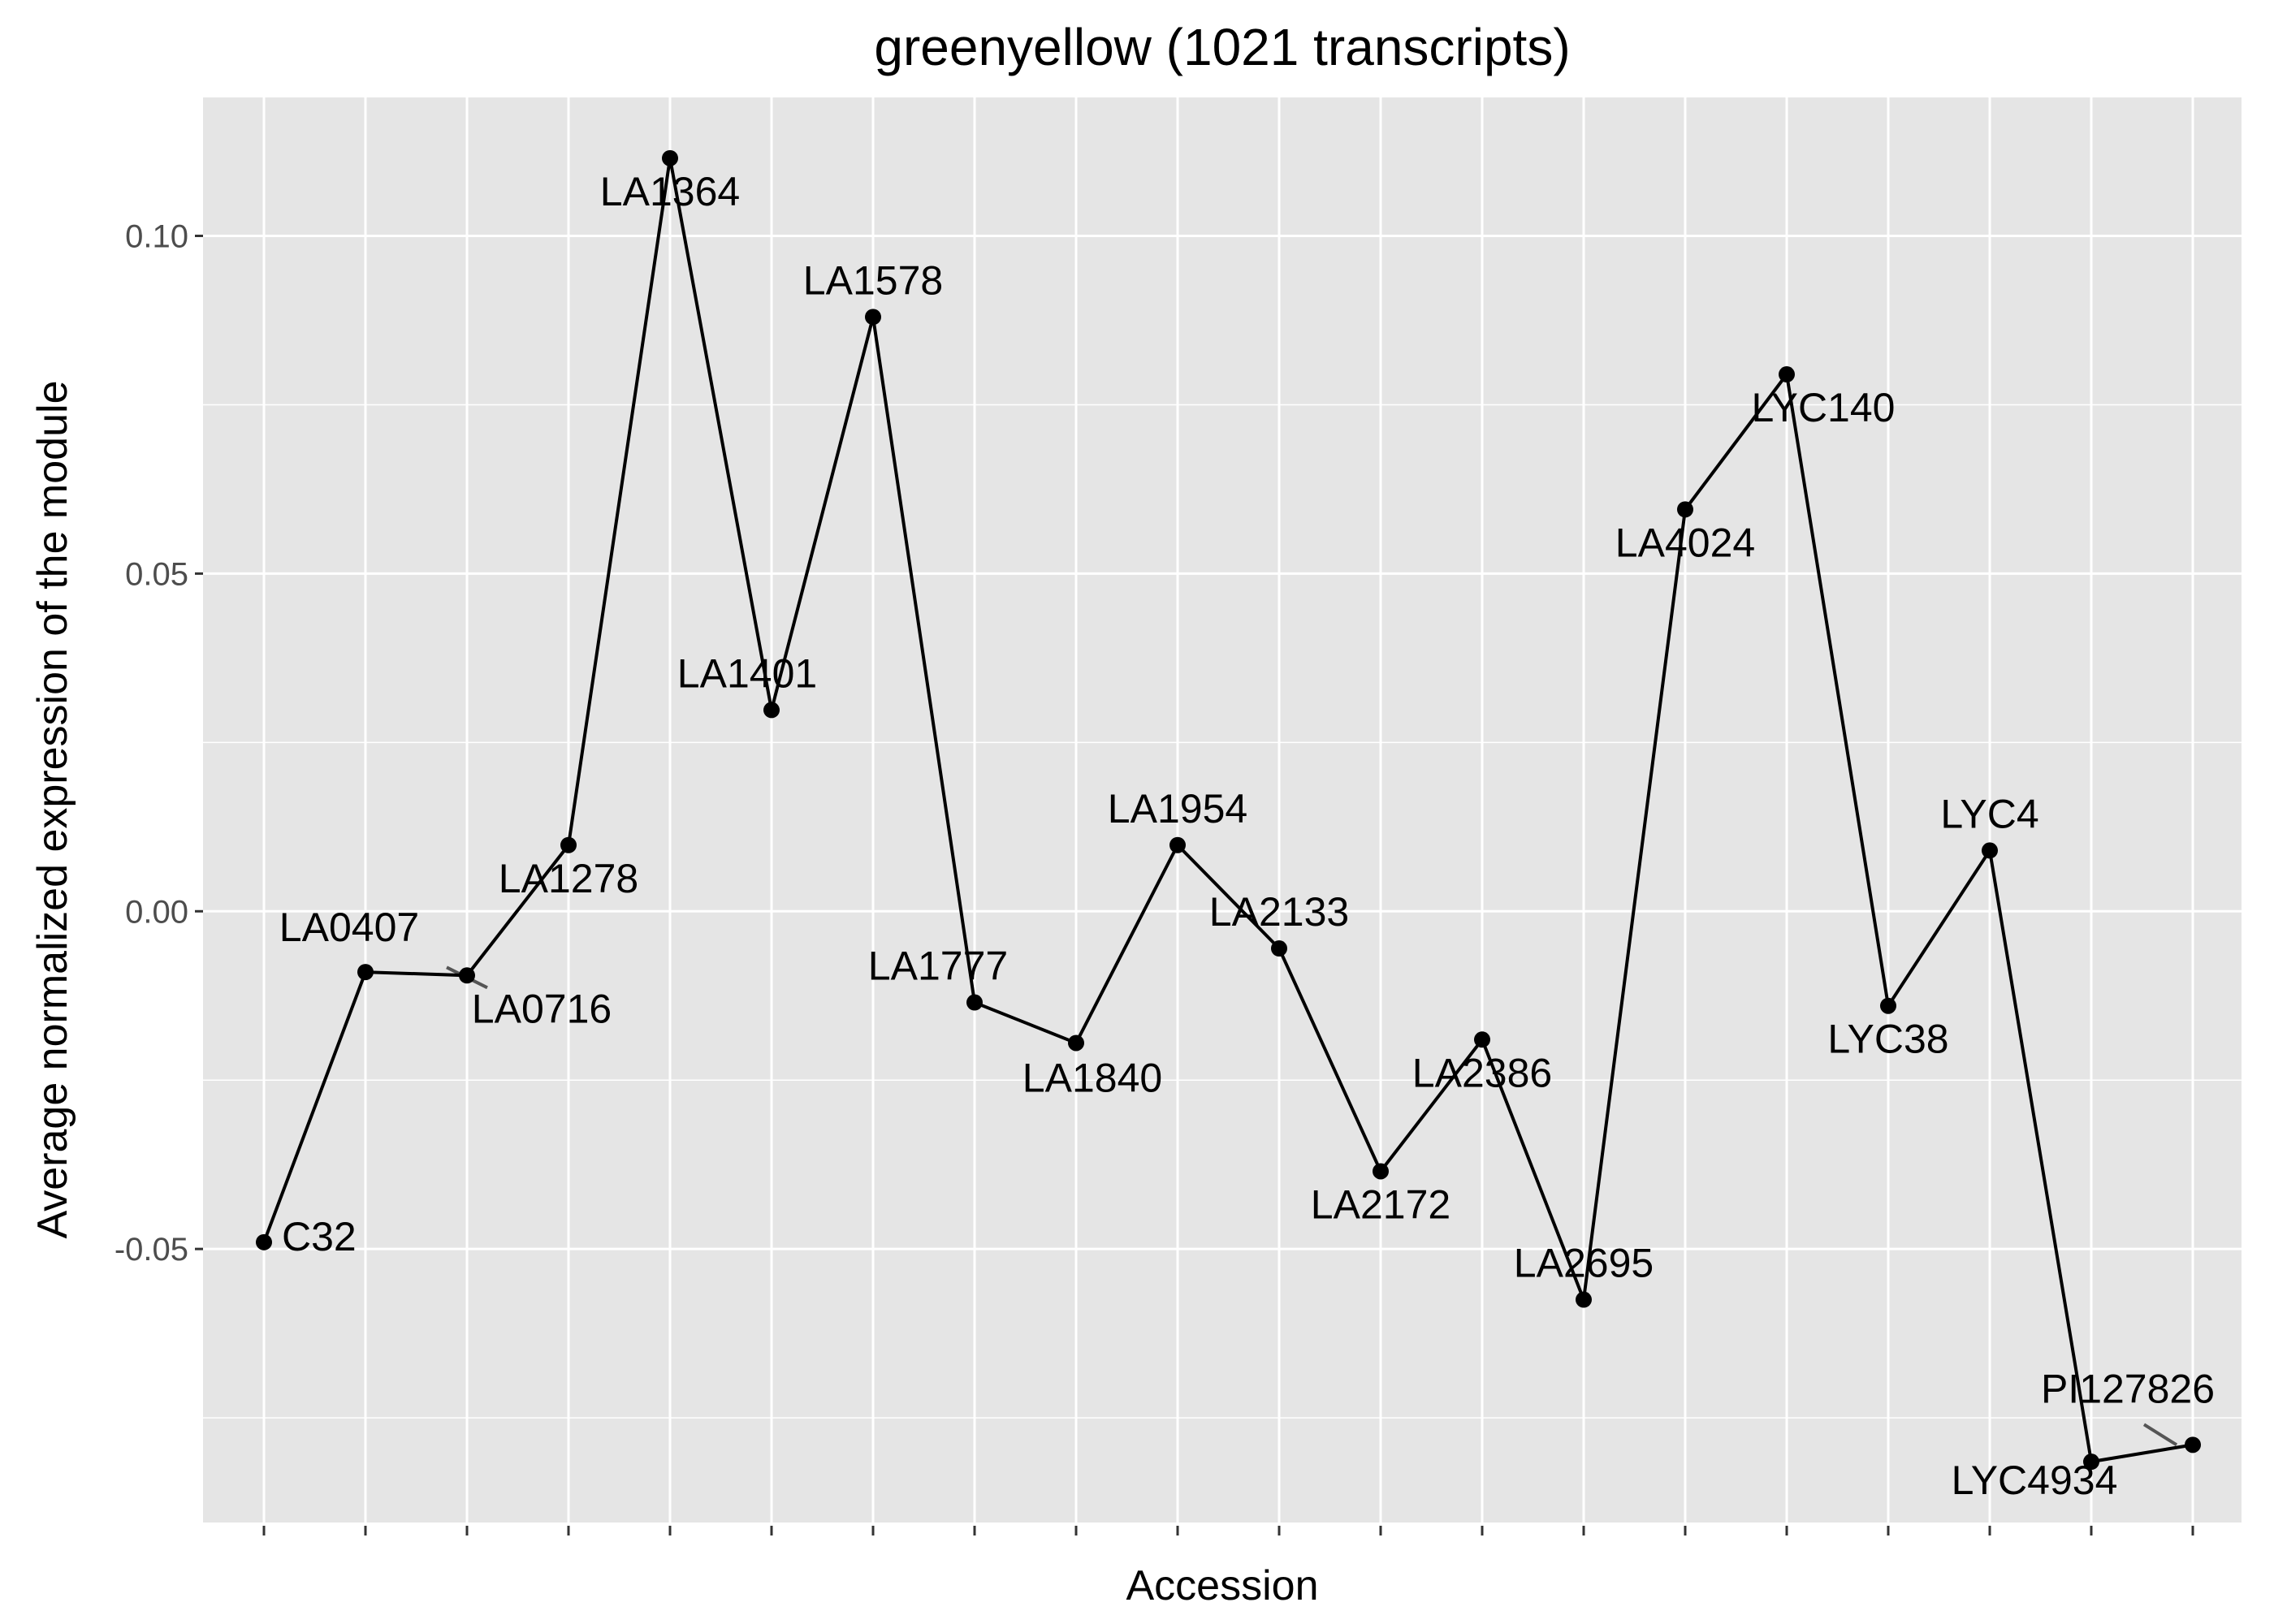 This screenshot has height=1624, width=2274. Describe the element at coordinates (747, 673) in the screenshot. I see `data-label-la1401: LA1401` at that location.